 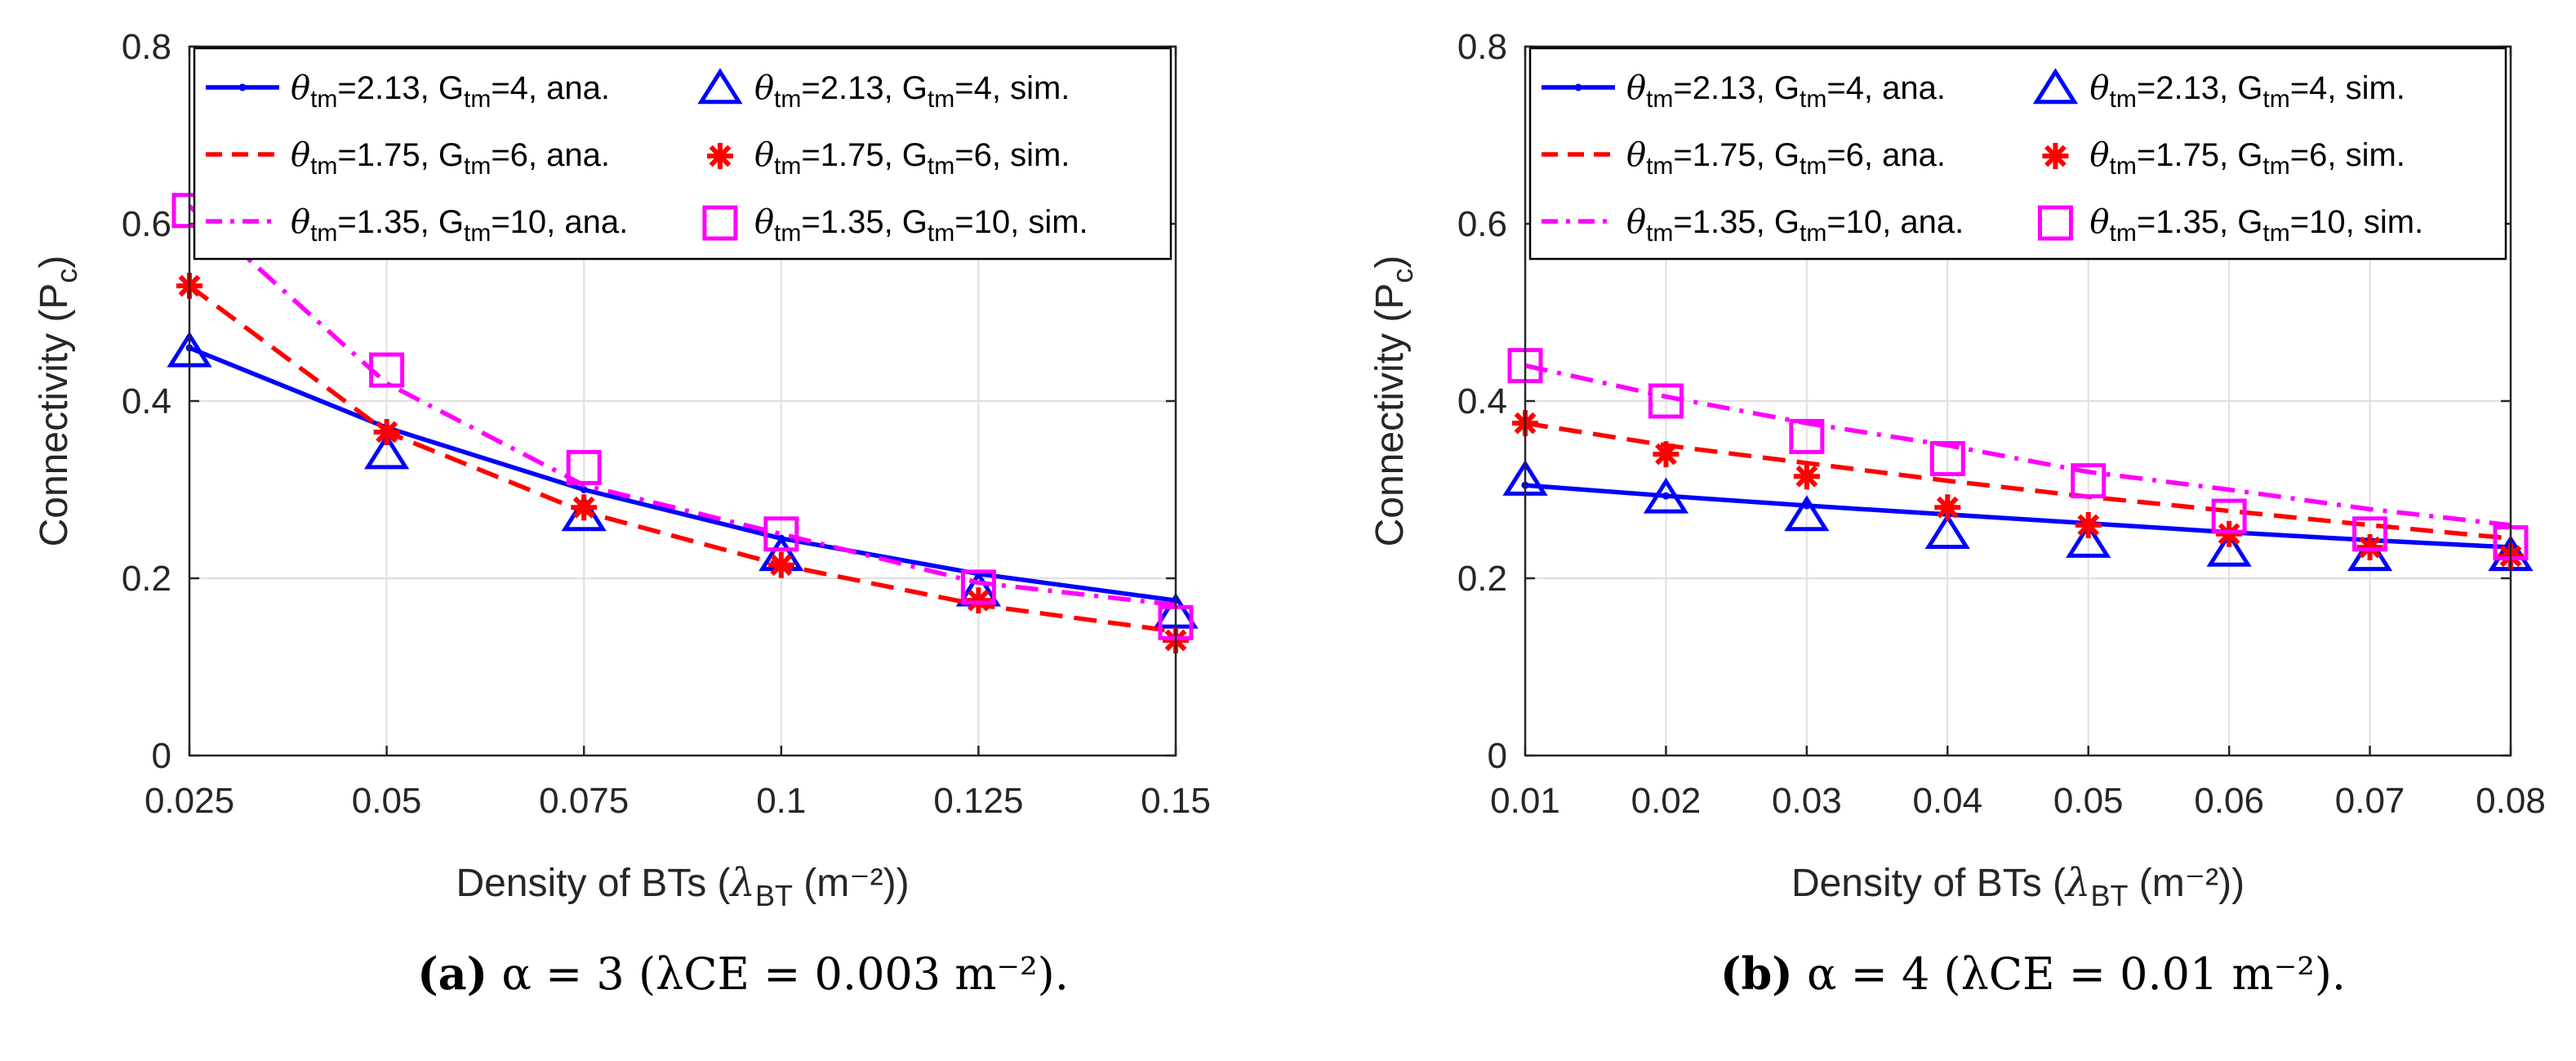 I want to click on chart-a-series-1-line, so click(x=682, y=458).